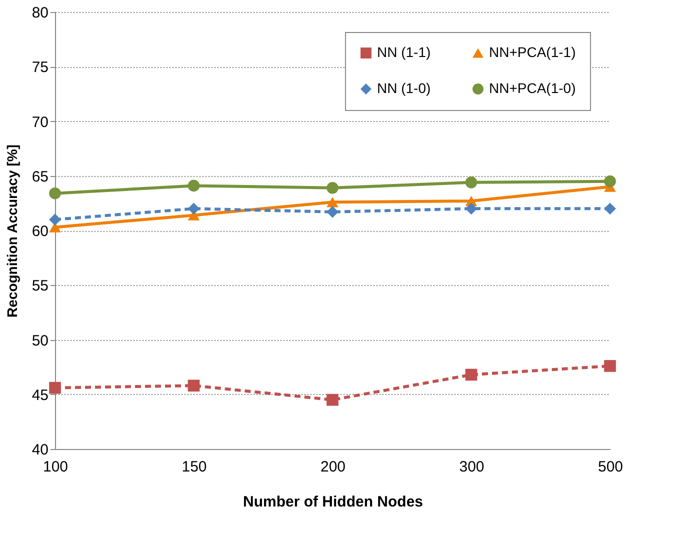 The height and width of the screenshot is (546, 678). What do you see at coordinates (40, 231) in the screenshot?
I see `y-tick-label: 60` at bounding box center [40, 231].